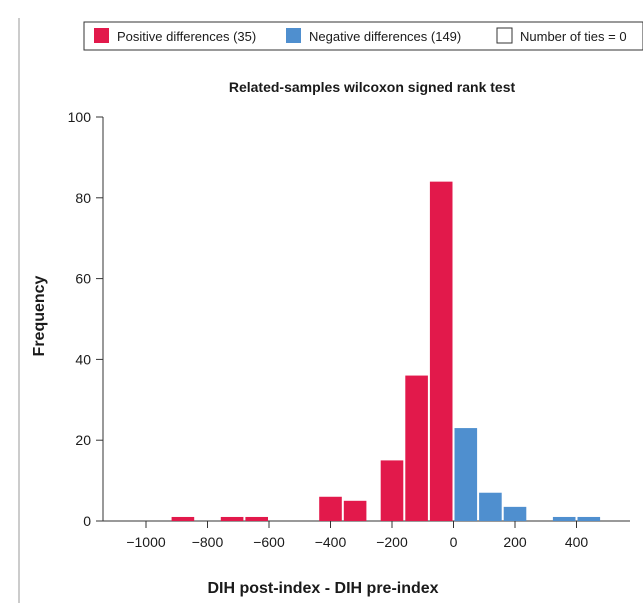 This screenshot has width=643, height=608. I want to click on x-tick-label: −200, so click(392, 542).